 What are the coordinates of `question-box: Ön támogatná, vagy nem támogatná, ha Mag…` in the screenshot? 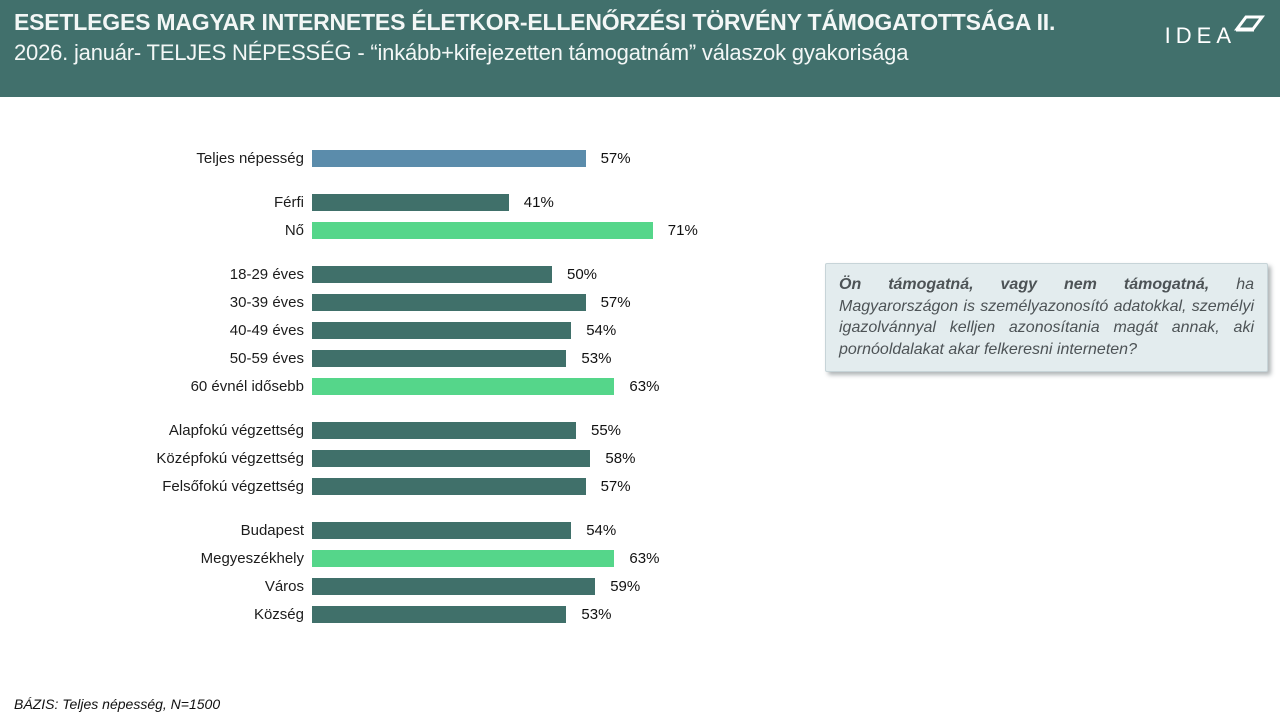 It's located at (1046, 317).